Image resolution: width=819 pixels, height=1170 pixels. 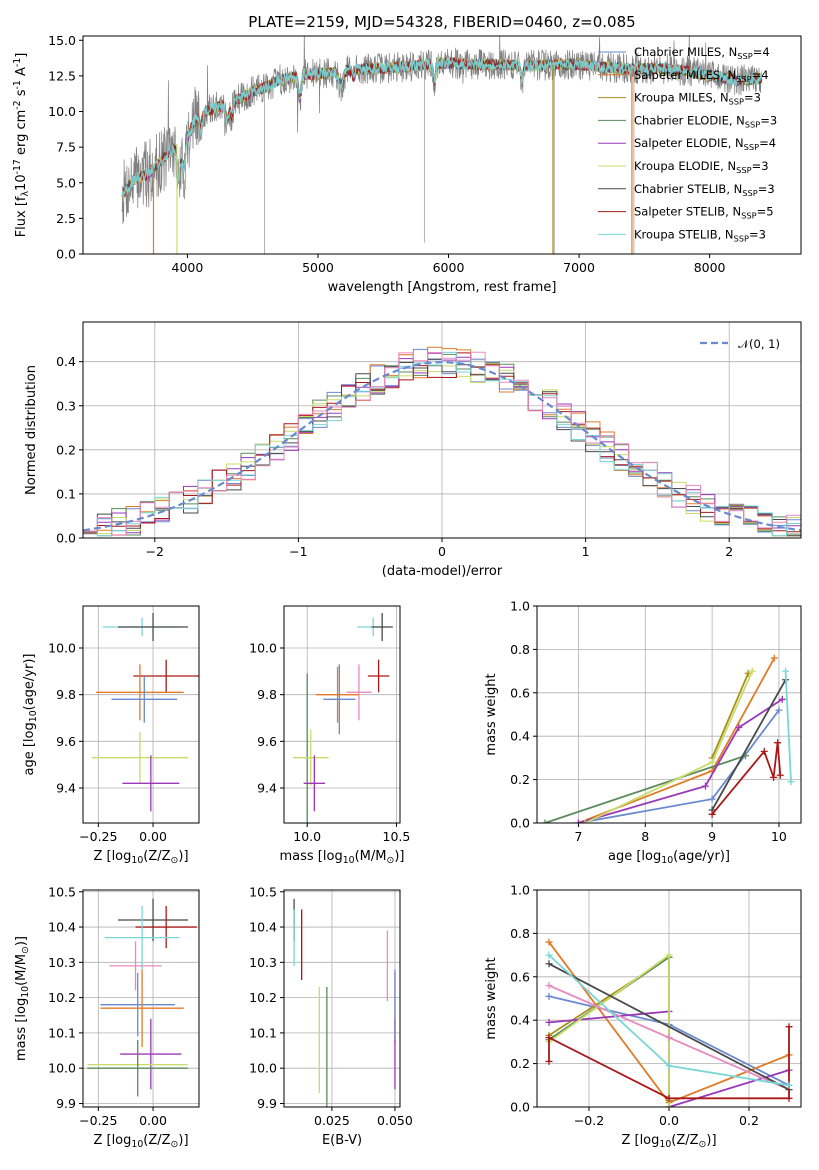 What do you see at coordinates (759, 344) in the screenshot?
I see `legend-entry-normal: 𝒩(0, 1)` at bounding box center [759, 344].